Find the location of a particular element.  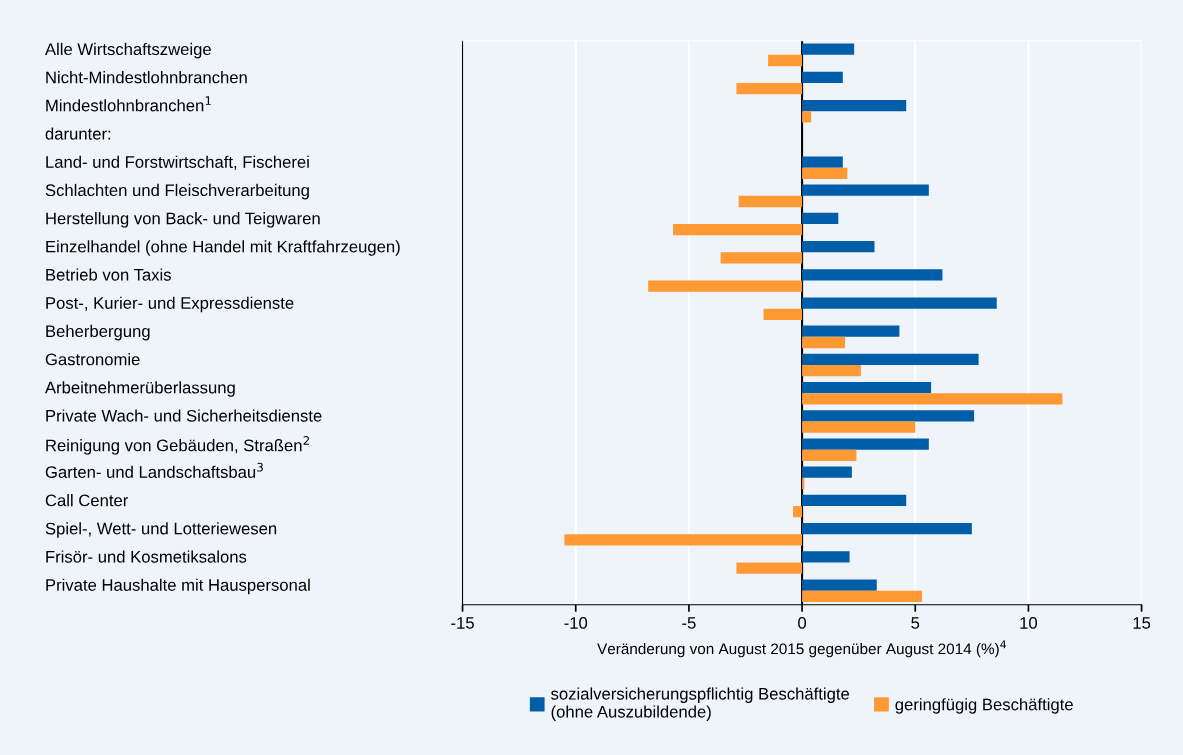

x-tick-label: -15 is located at coordinates (462, 623).